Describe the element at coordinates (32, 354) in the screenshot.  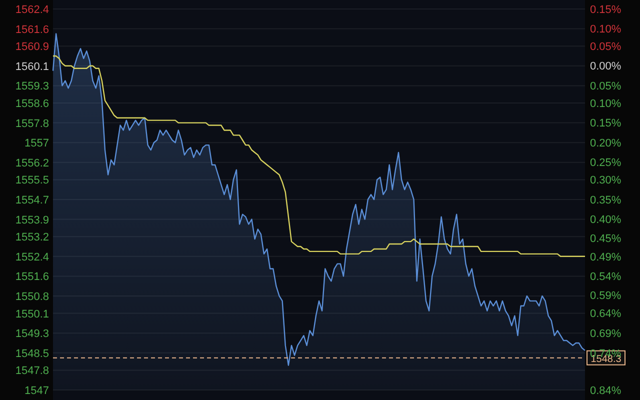
I see `y-tick-label: 1548.5` at that location.